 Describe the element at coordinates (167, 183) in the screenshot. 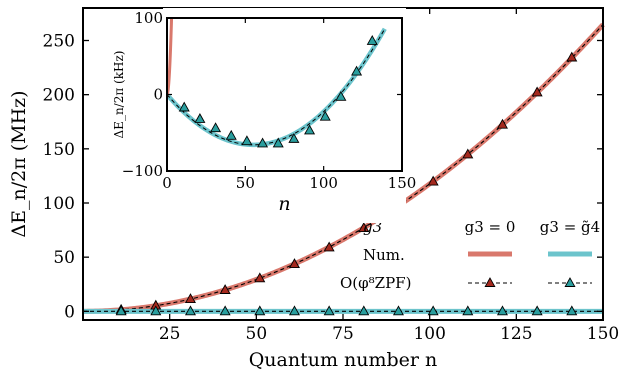

I see `inset-x-tick-label: 0` at that location.